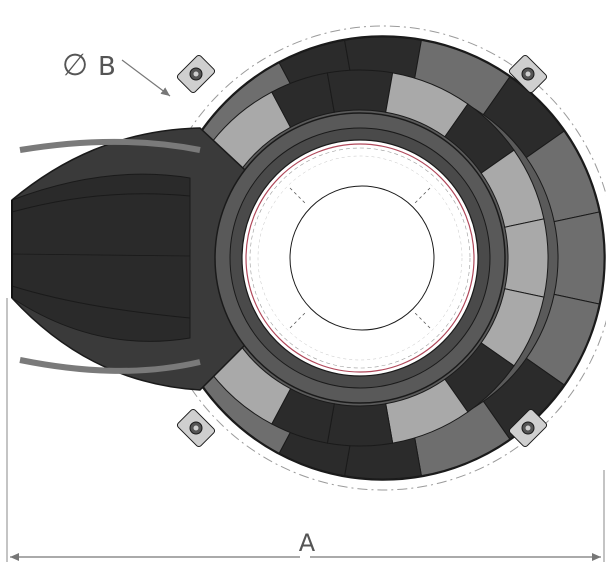 The height and width of the screenshot is (565, 606). Describe the element at coordinates (146, 78) in the screenshot. I see `arrow-icon` at that location.